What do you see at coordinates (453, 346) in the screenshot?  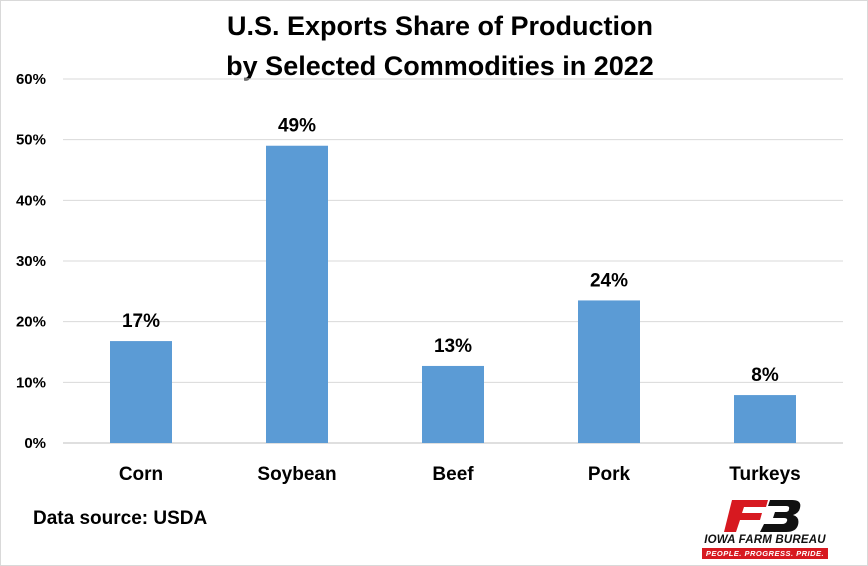 I see `data-label: 13%` at bounding box center [453, 346].